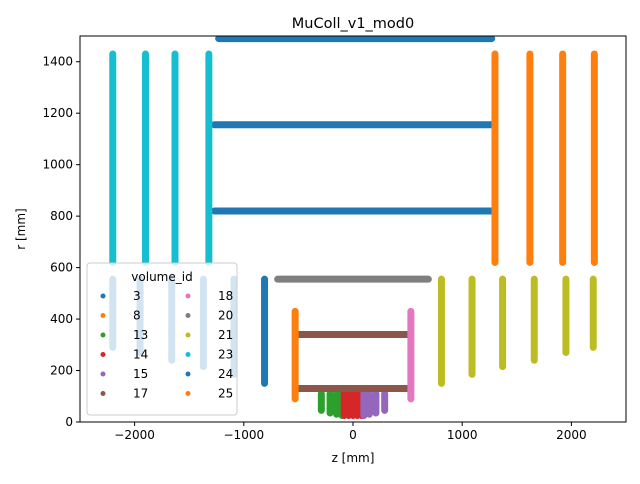 The height and width of the screenshot is (484, 640). What do you see at coordinates (21, 229) in the screenshot?
I see `y-axis-label: r [mm]` at bounding box center [21, 229].